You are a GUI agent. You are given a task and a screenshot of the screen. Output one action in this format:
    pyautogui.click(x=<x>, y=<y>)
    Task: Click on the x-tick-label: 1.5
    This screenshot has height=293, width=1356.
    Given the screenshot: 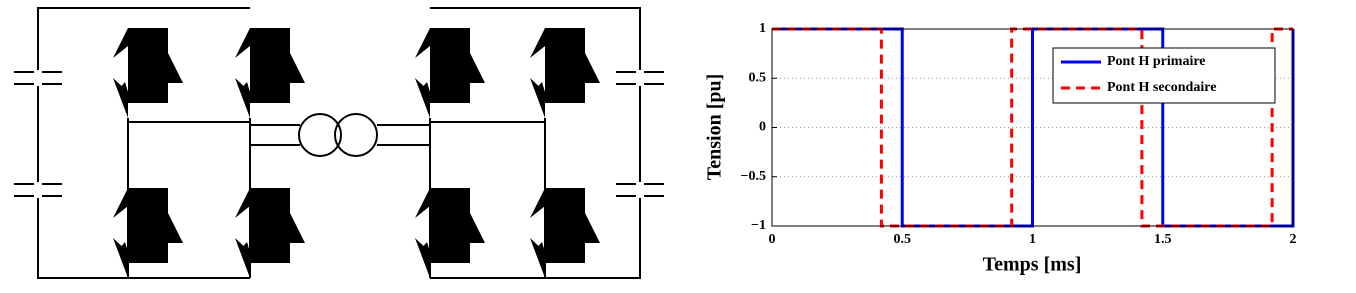 What is the action you would take?
    pyautogui.click(x=1163, y=239)
    